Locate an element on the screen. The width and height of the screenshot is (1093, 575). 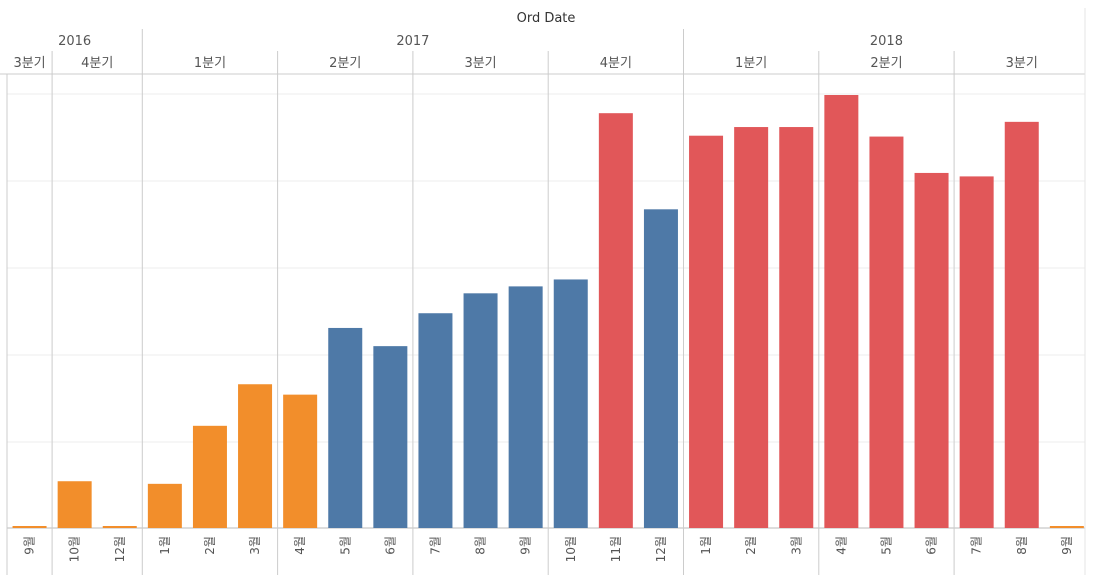
year-label: 2018 is located at coordinates (886, 41).